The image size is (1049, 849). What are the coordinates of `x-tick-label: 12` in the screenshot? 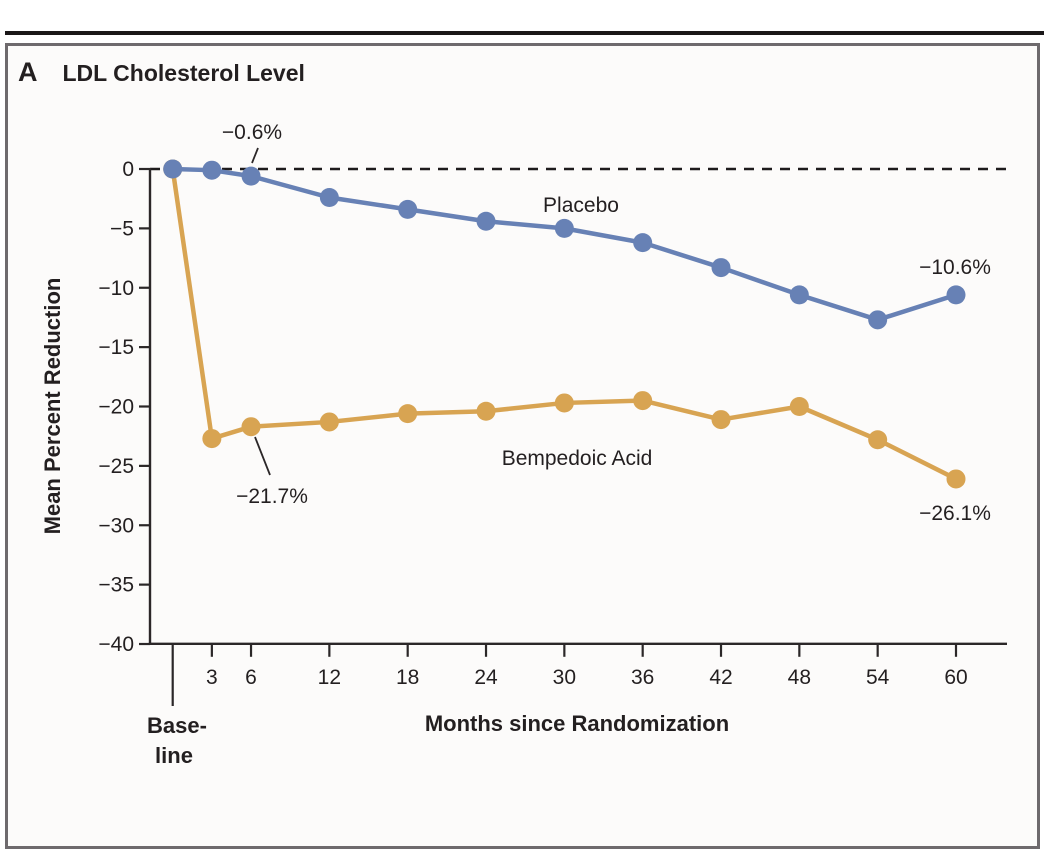 It's located at (329, 677).